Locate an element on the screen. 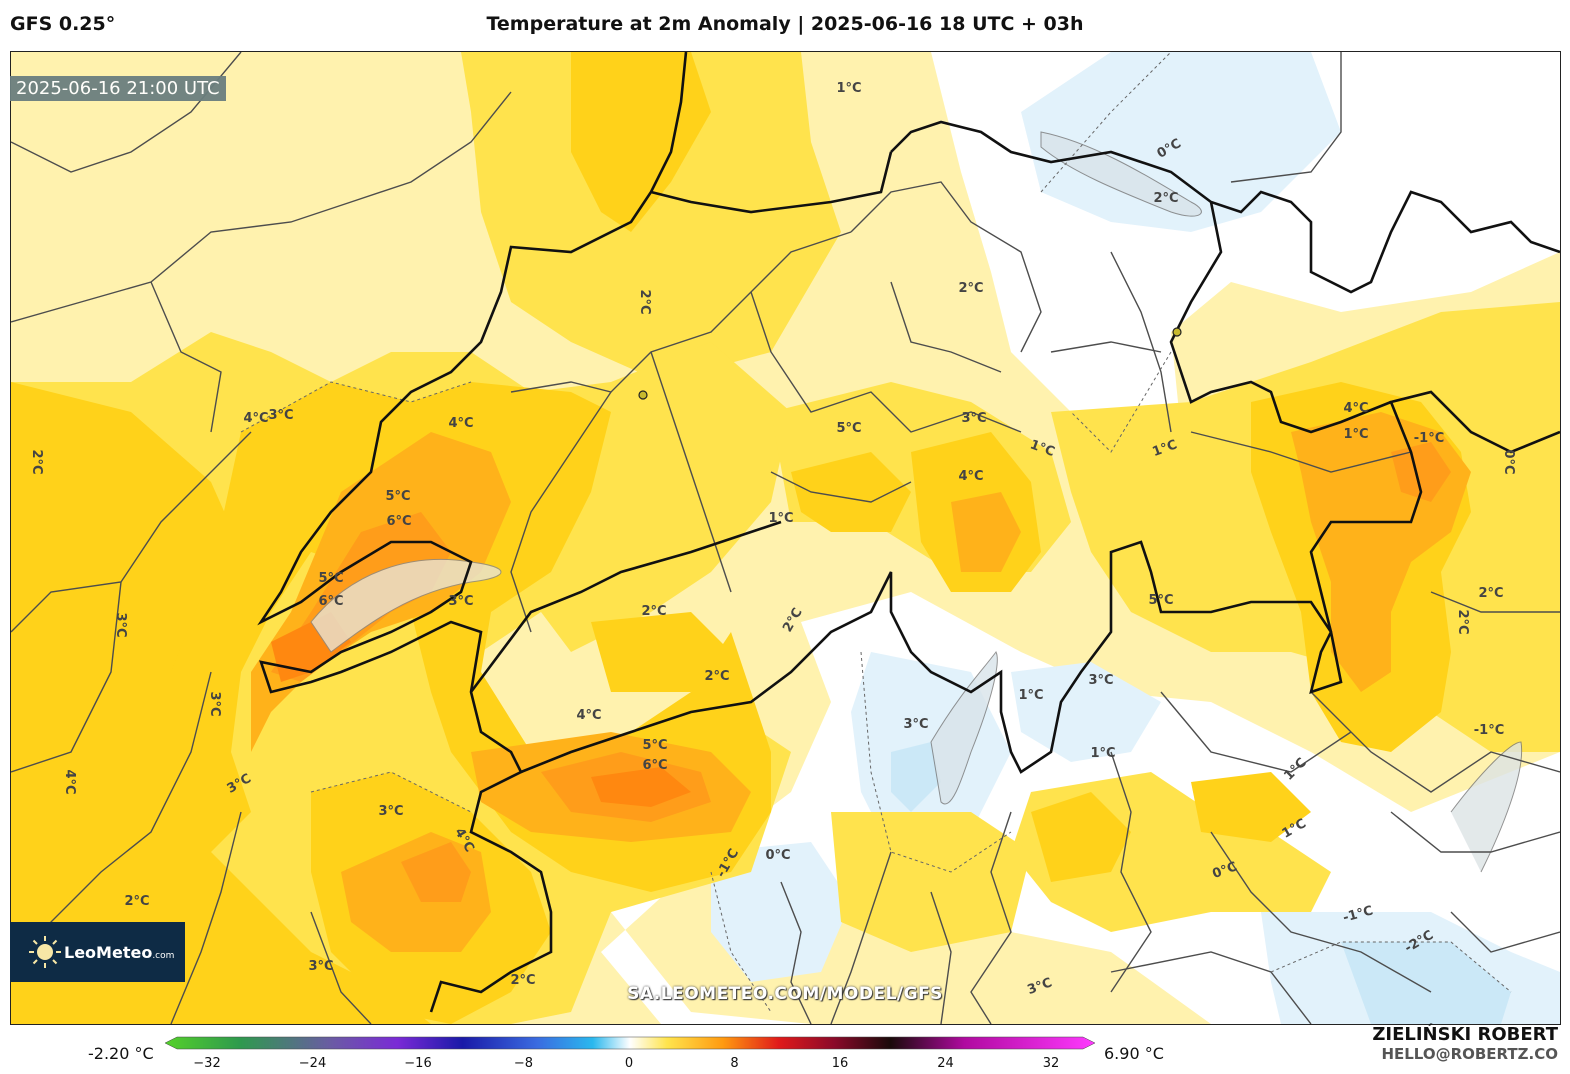  colorbar-tick: 24 is located at coordinates (945, 1063).